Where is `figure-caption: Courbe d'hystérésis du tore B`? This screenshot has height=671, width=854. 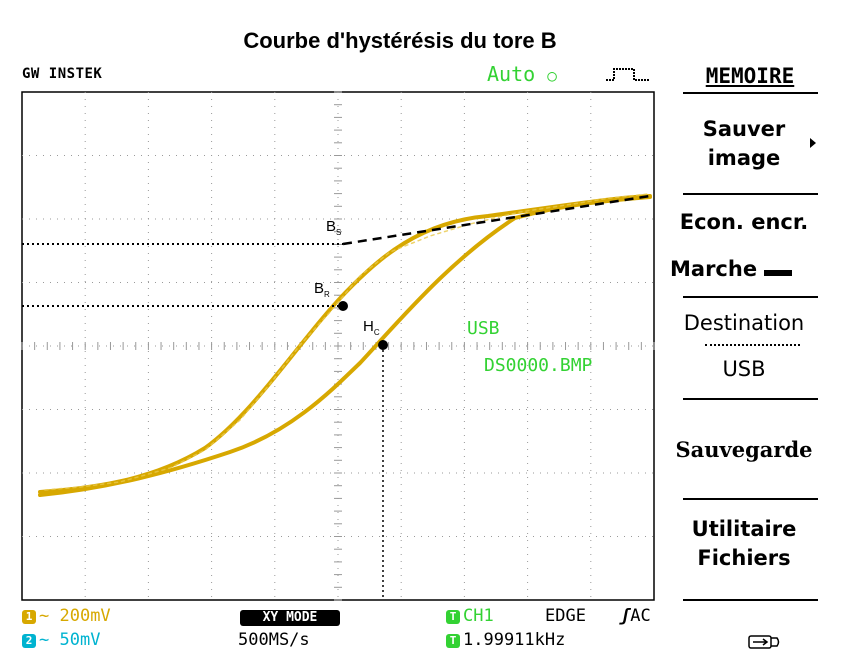
figure-caption: Courbe d'hystérésis du tore B is located at coordinates (400, 40).